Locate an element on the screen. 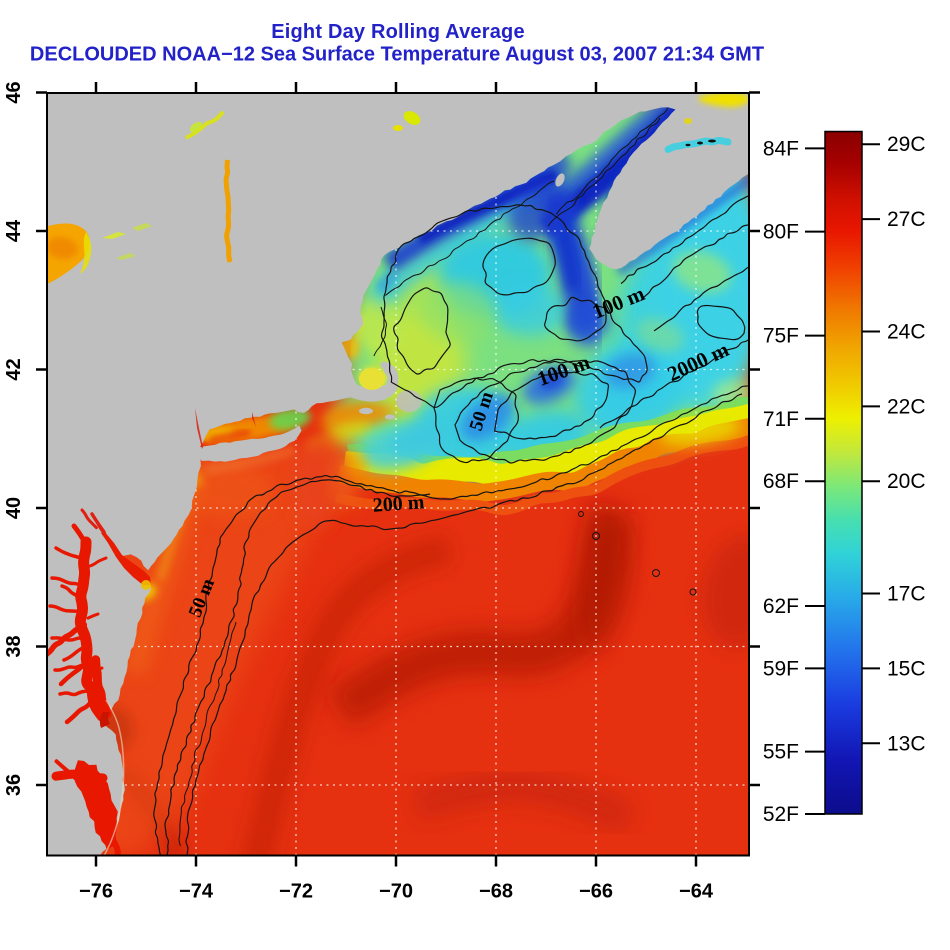 The height and width of the screenshot is (950, 950). svg-text: −66 is located at coordinates (596, 892).